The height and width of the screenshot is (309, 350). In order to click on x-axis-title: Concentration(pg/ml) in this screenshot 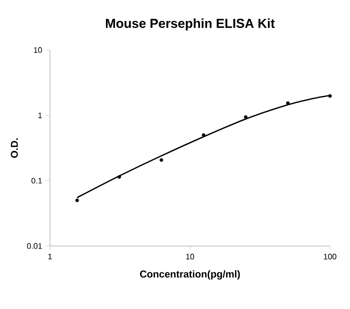, I will do `click(190, 275)`.